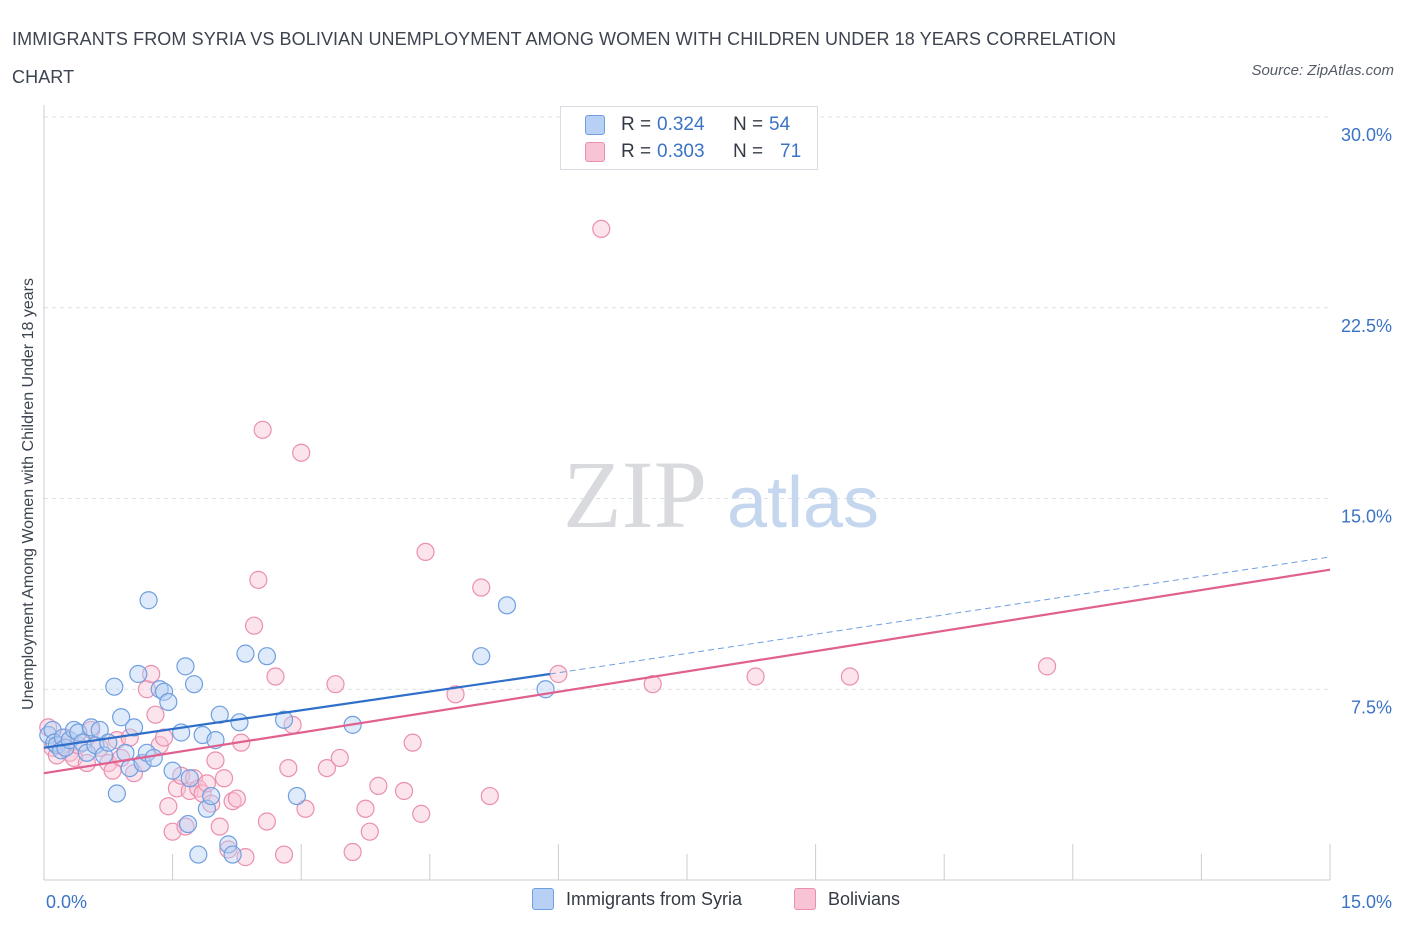  What do you see at coordinates (721, 494) in the screenshot?
I see `watermark: ZIP atlas` at bounding box center [721, 494].